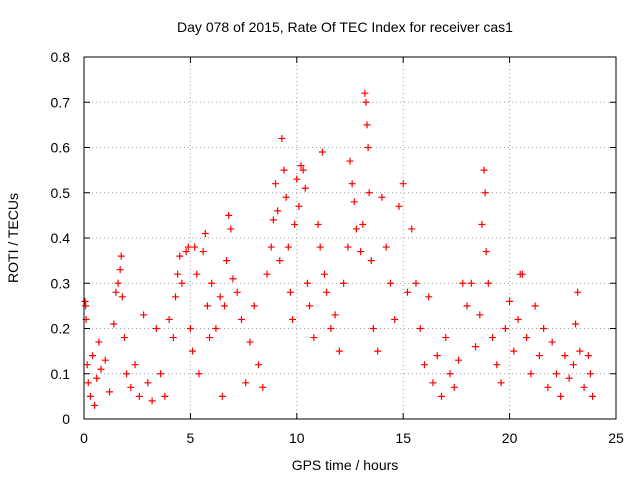 This screenshot has height=480, width=640. I want to click on y-tick-label: 0, so click(66, 419).